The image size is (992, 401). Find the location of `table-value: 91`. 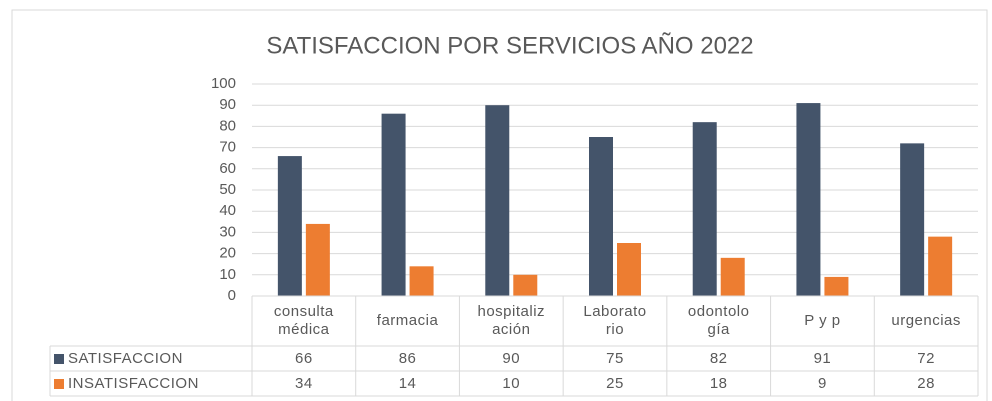

table-value: 91 is located at coordinates (822, 358).